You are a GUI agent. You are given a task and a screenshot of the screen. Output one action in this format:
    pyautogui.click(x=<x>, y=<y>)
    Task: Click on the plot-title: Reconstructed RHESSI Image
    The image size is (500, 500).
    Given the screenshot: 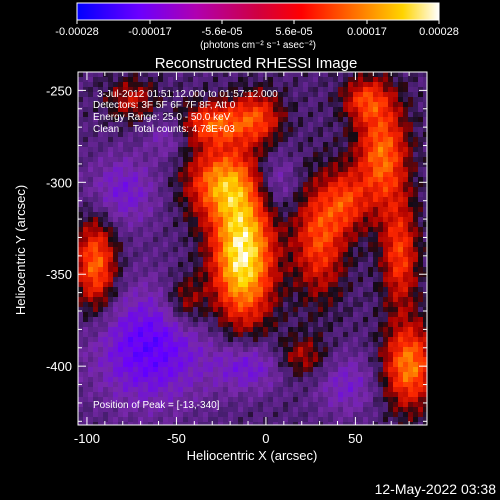 What is the action you would take?
    pyautogui.click(x=256, y=63)
    